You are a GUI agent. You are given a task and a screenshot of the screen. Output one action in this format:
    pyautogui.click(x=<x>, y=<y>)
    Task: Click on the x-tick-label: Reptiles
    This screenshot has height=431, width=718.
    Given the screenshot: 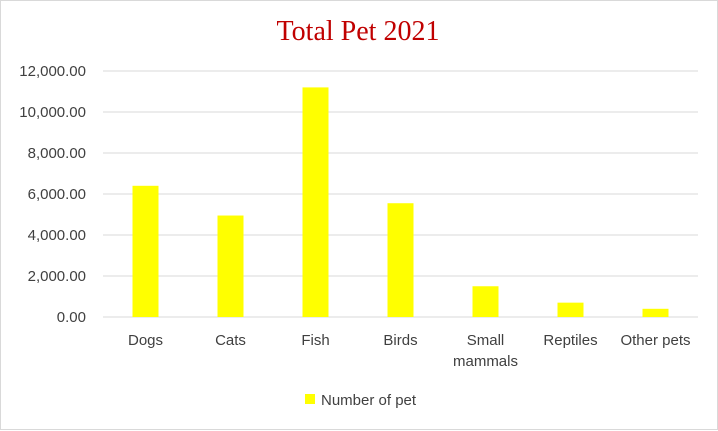 What is the action you would take?
    pyautogui.click(x=570, y=340)
    